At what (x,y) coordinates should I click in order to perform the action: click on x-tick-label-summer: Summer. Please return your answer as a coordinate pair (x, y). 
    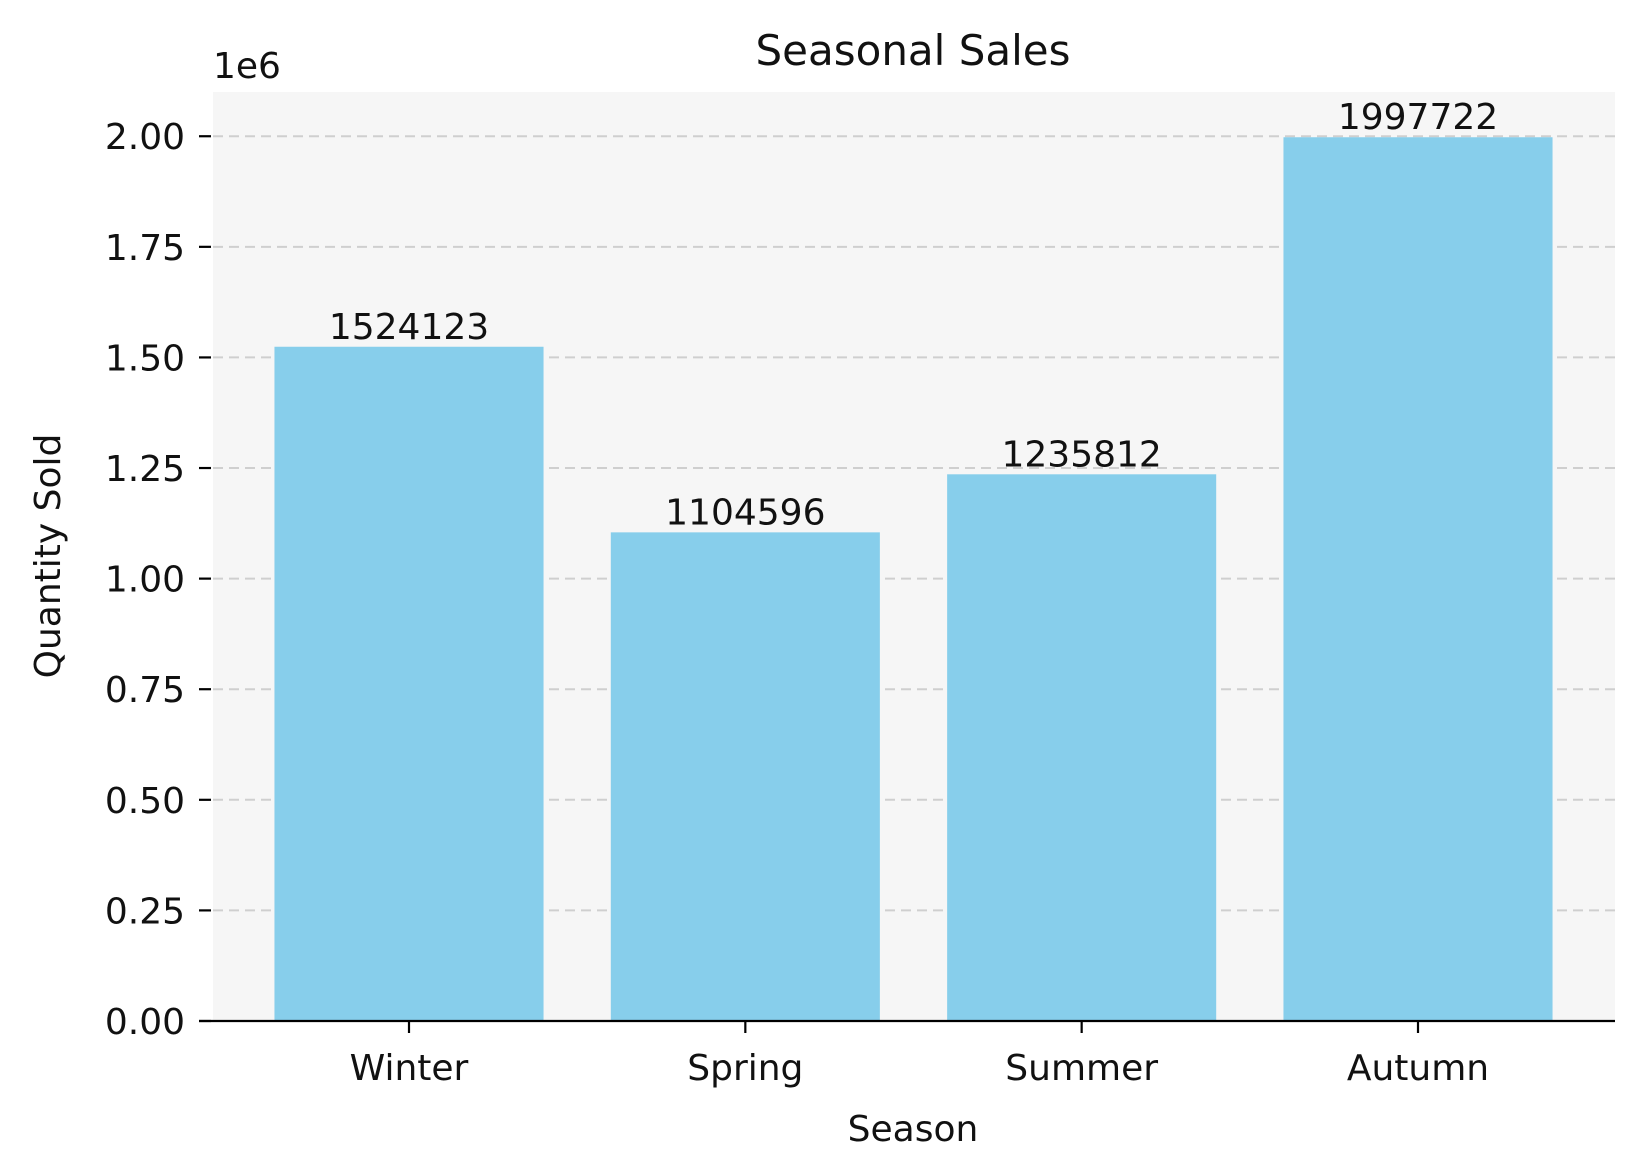
    Looking at the image, I should click on (1081, 1068).